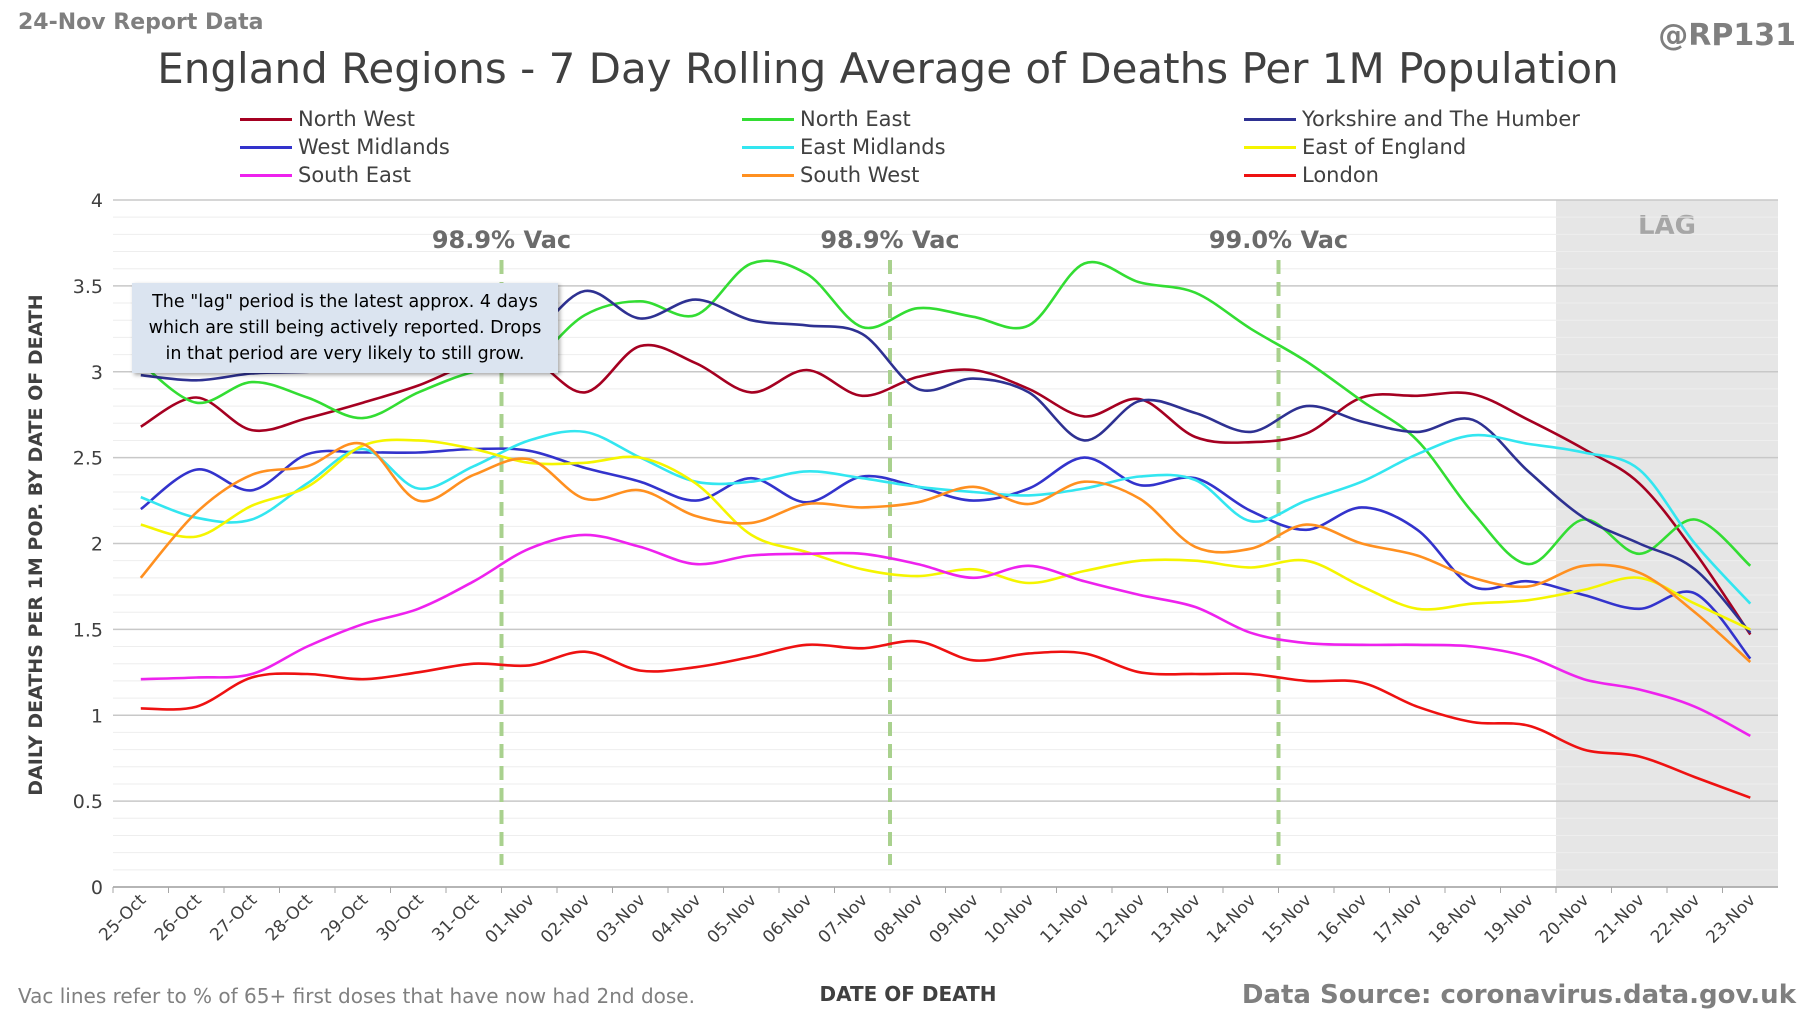 The width and height of the screenshot is (1816, 1021). Describe the element at coordinates (1453, 918) in the screenshot. I see `x-tick-label: 18-Nov` at that location.